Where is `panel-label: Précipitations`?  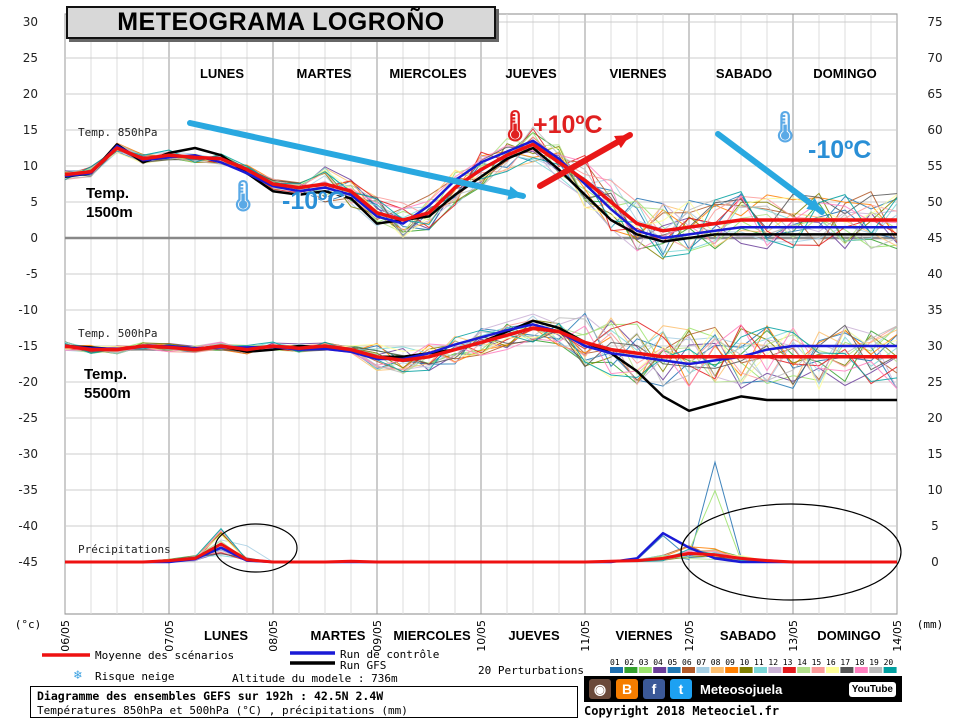 panel-label: Précipitations is located at coordinates (124, 549).